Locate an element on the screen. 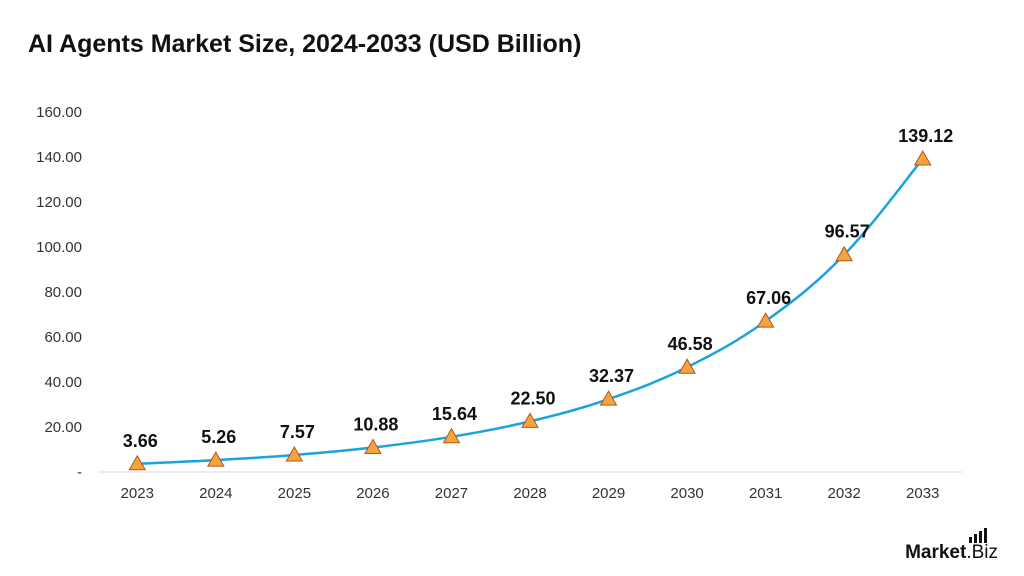  data-label: 46.58 is located at coordinates (690, 344).